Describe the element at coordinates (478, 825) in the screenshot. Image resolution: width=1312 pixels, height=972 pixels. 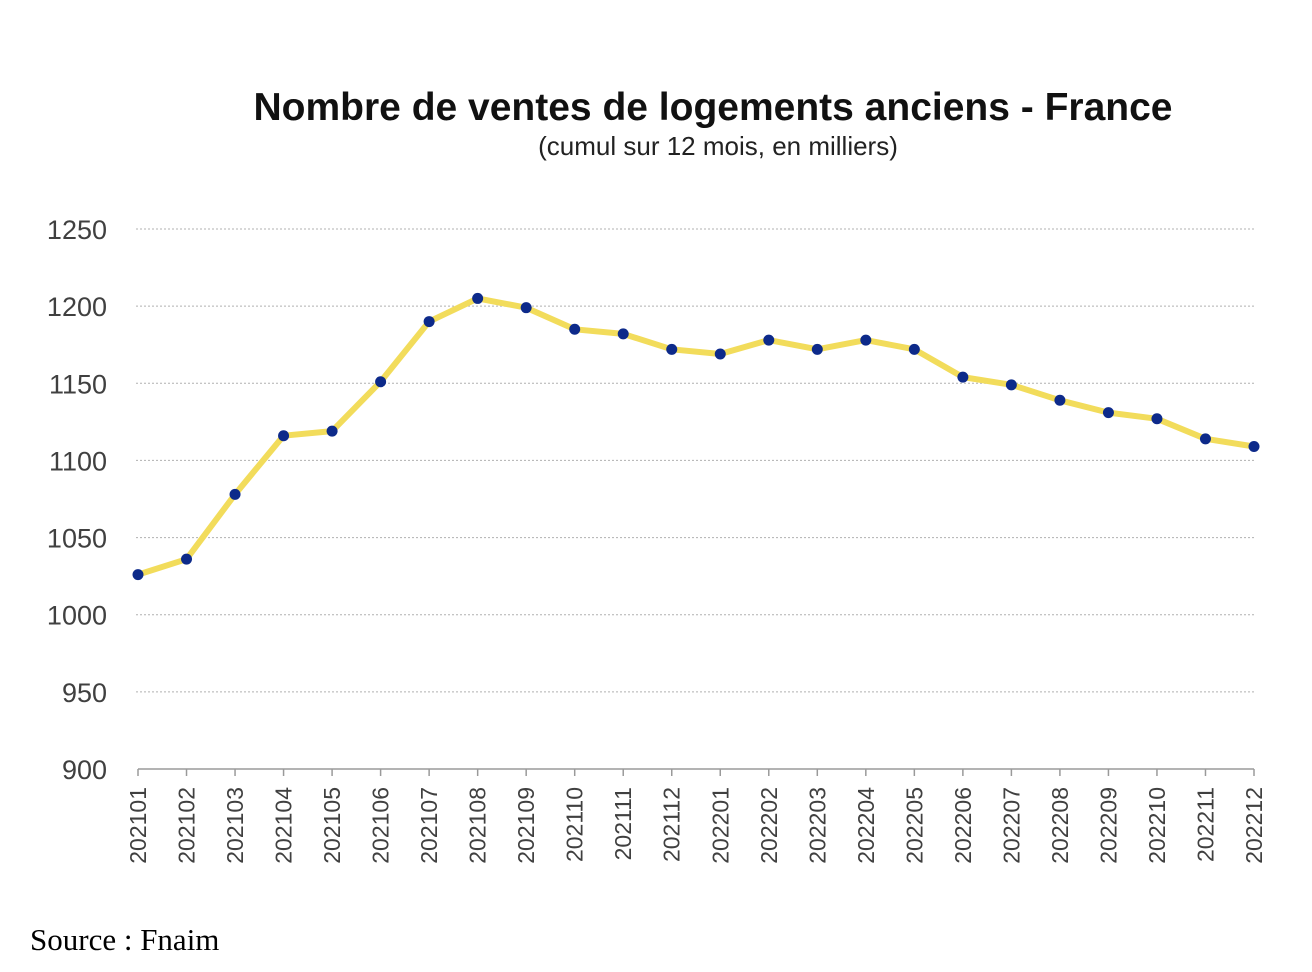
I see `x-tick-label: 202108` at that location.